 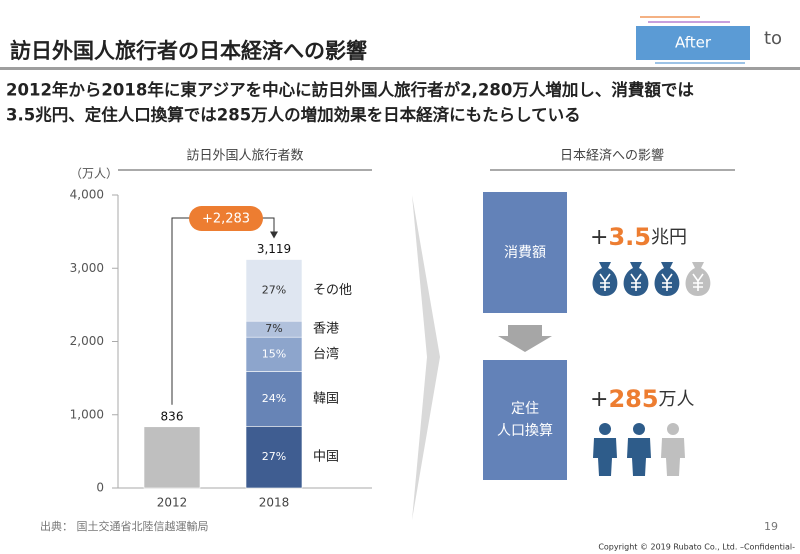 I want to click on impact-label: 消費額, so click(x=525, y=253).